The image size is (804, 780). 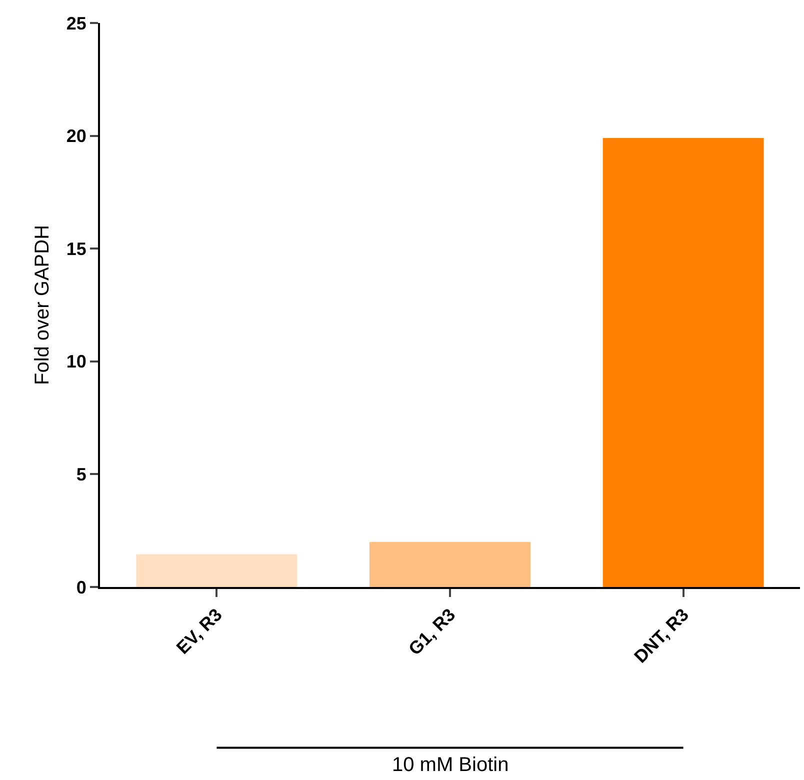 I want to click on y-axis-title: Fold over GAPDH, so click(x=42, y=305).